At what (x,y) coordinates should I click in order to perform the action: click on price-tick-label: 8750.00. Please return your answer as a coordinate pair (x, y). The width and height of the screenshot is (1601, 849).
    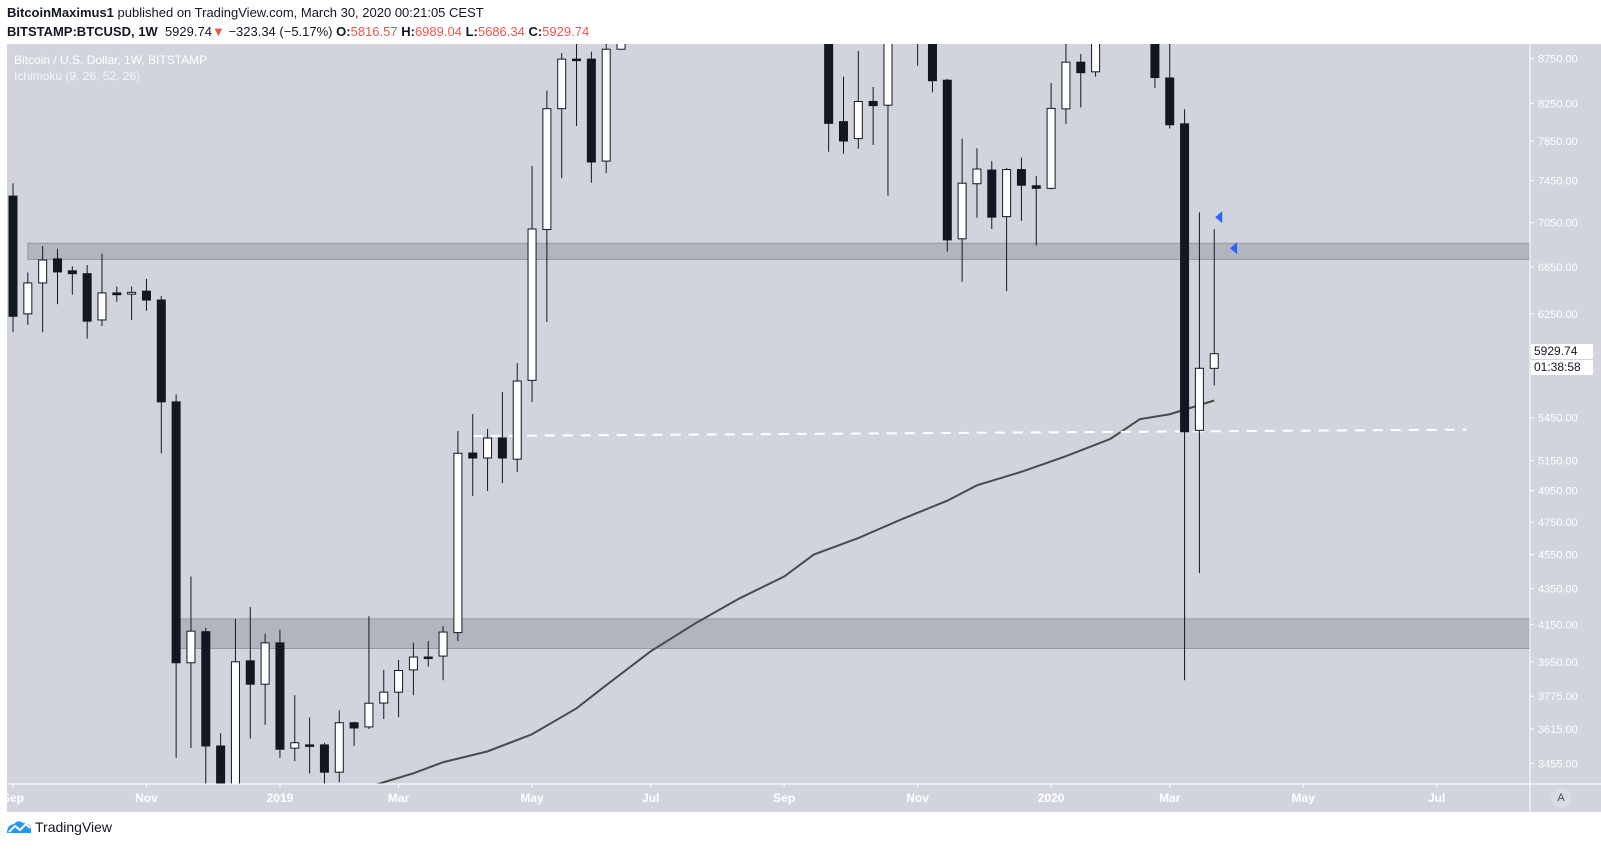
    Looking at the image, I should click on (1558, 60).